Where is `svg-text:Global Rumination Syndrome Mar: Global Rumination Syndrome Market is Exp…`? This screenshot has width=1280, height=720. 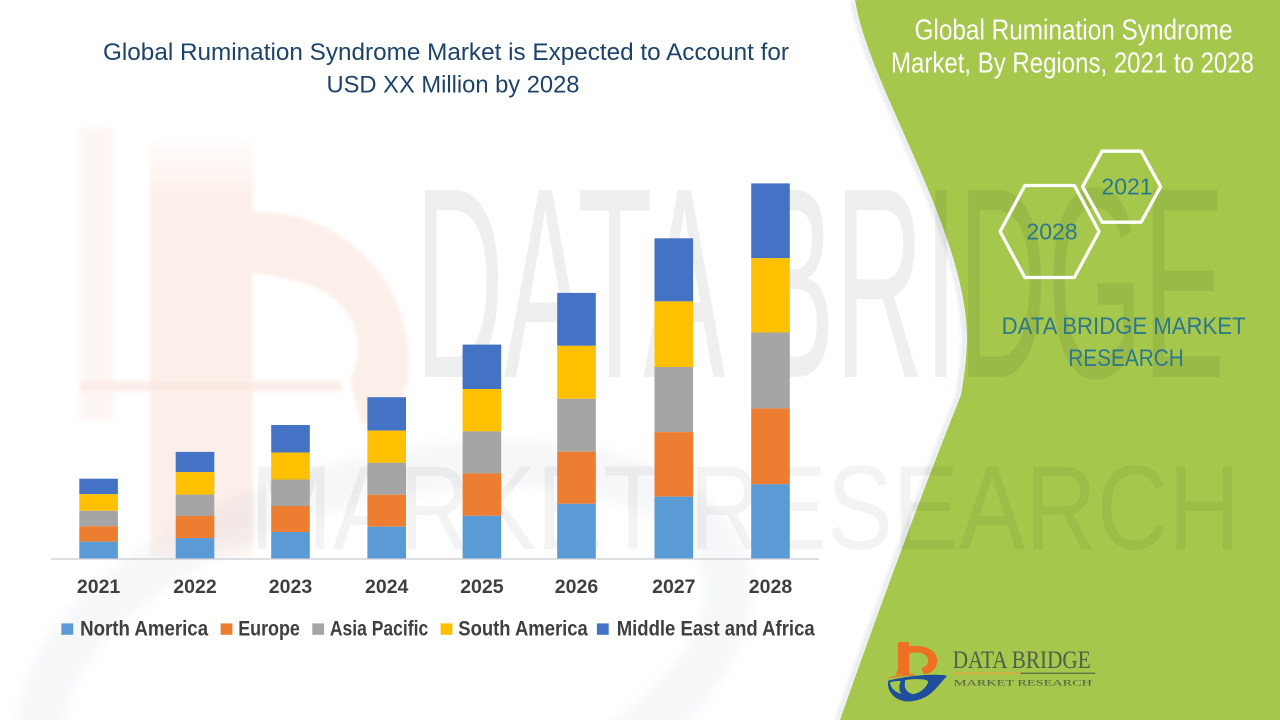
svg-text:Global Rumination Syndrome Mar: Global Rumination Syndrome Market is Exp… is located at coordinates (446, 52).